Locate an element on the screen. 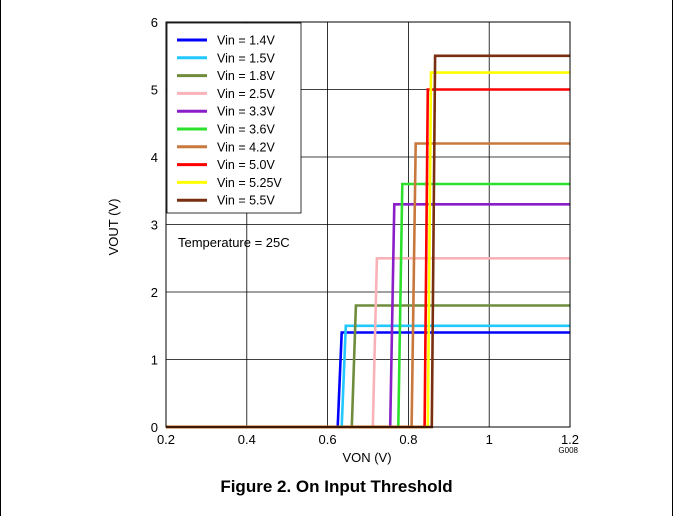 Image resolution: width=673 pixels, height=516 pixels. y-tick-label: 2 is located at coordinates (154, 292).